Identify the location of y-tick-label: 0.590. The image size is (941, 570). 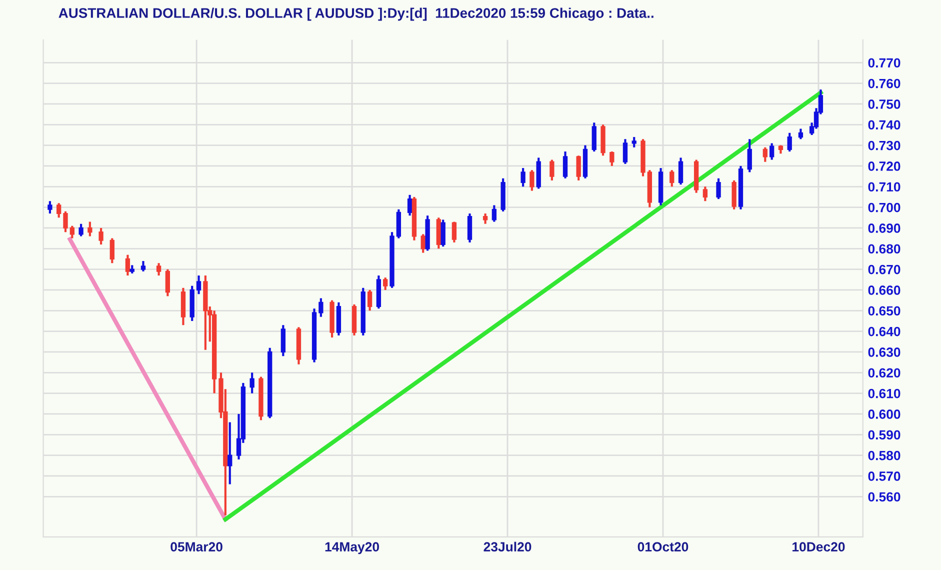
(884, 435).